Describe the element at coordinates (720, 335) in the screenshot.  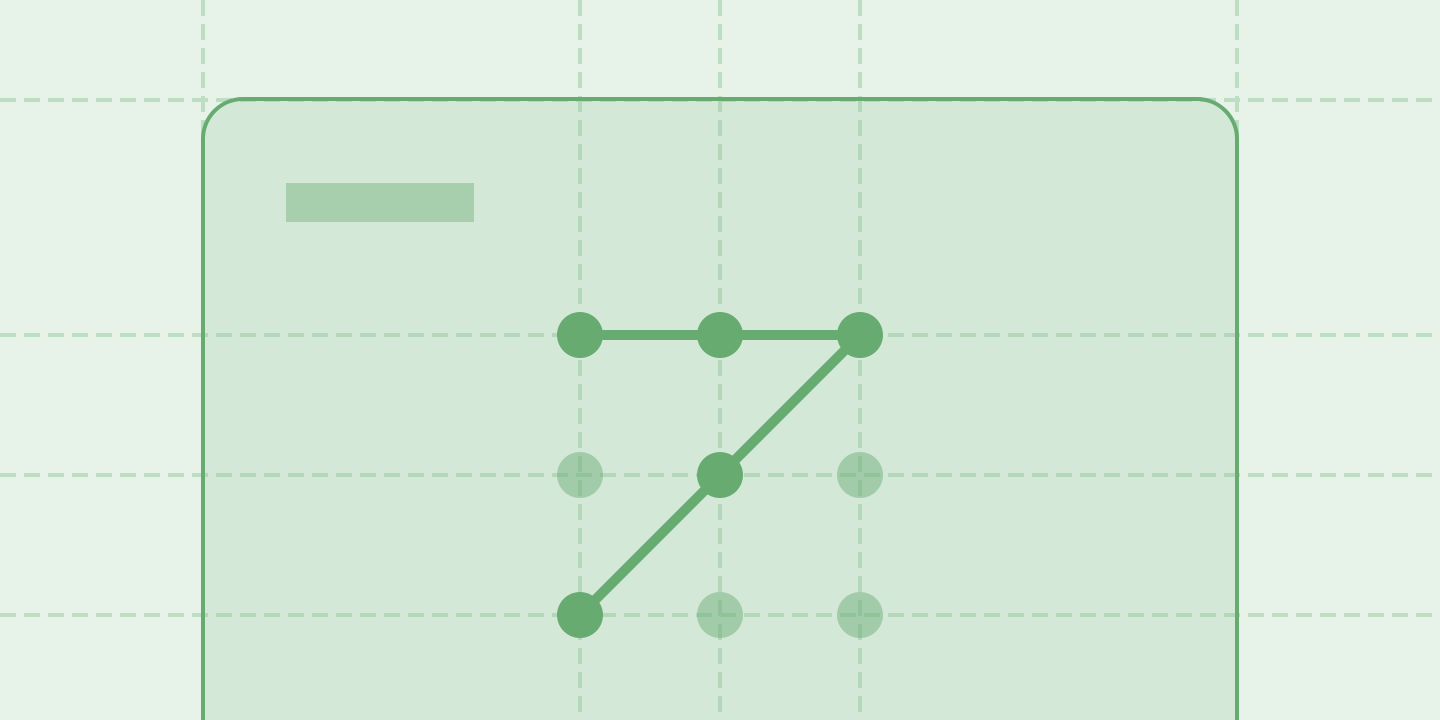
I see `pattern-dot-r0c1-active` at that location.